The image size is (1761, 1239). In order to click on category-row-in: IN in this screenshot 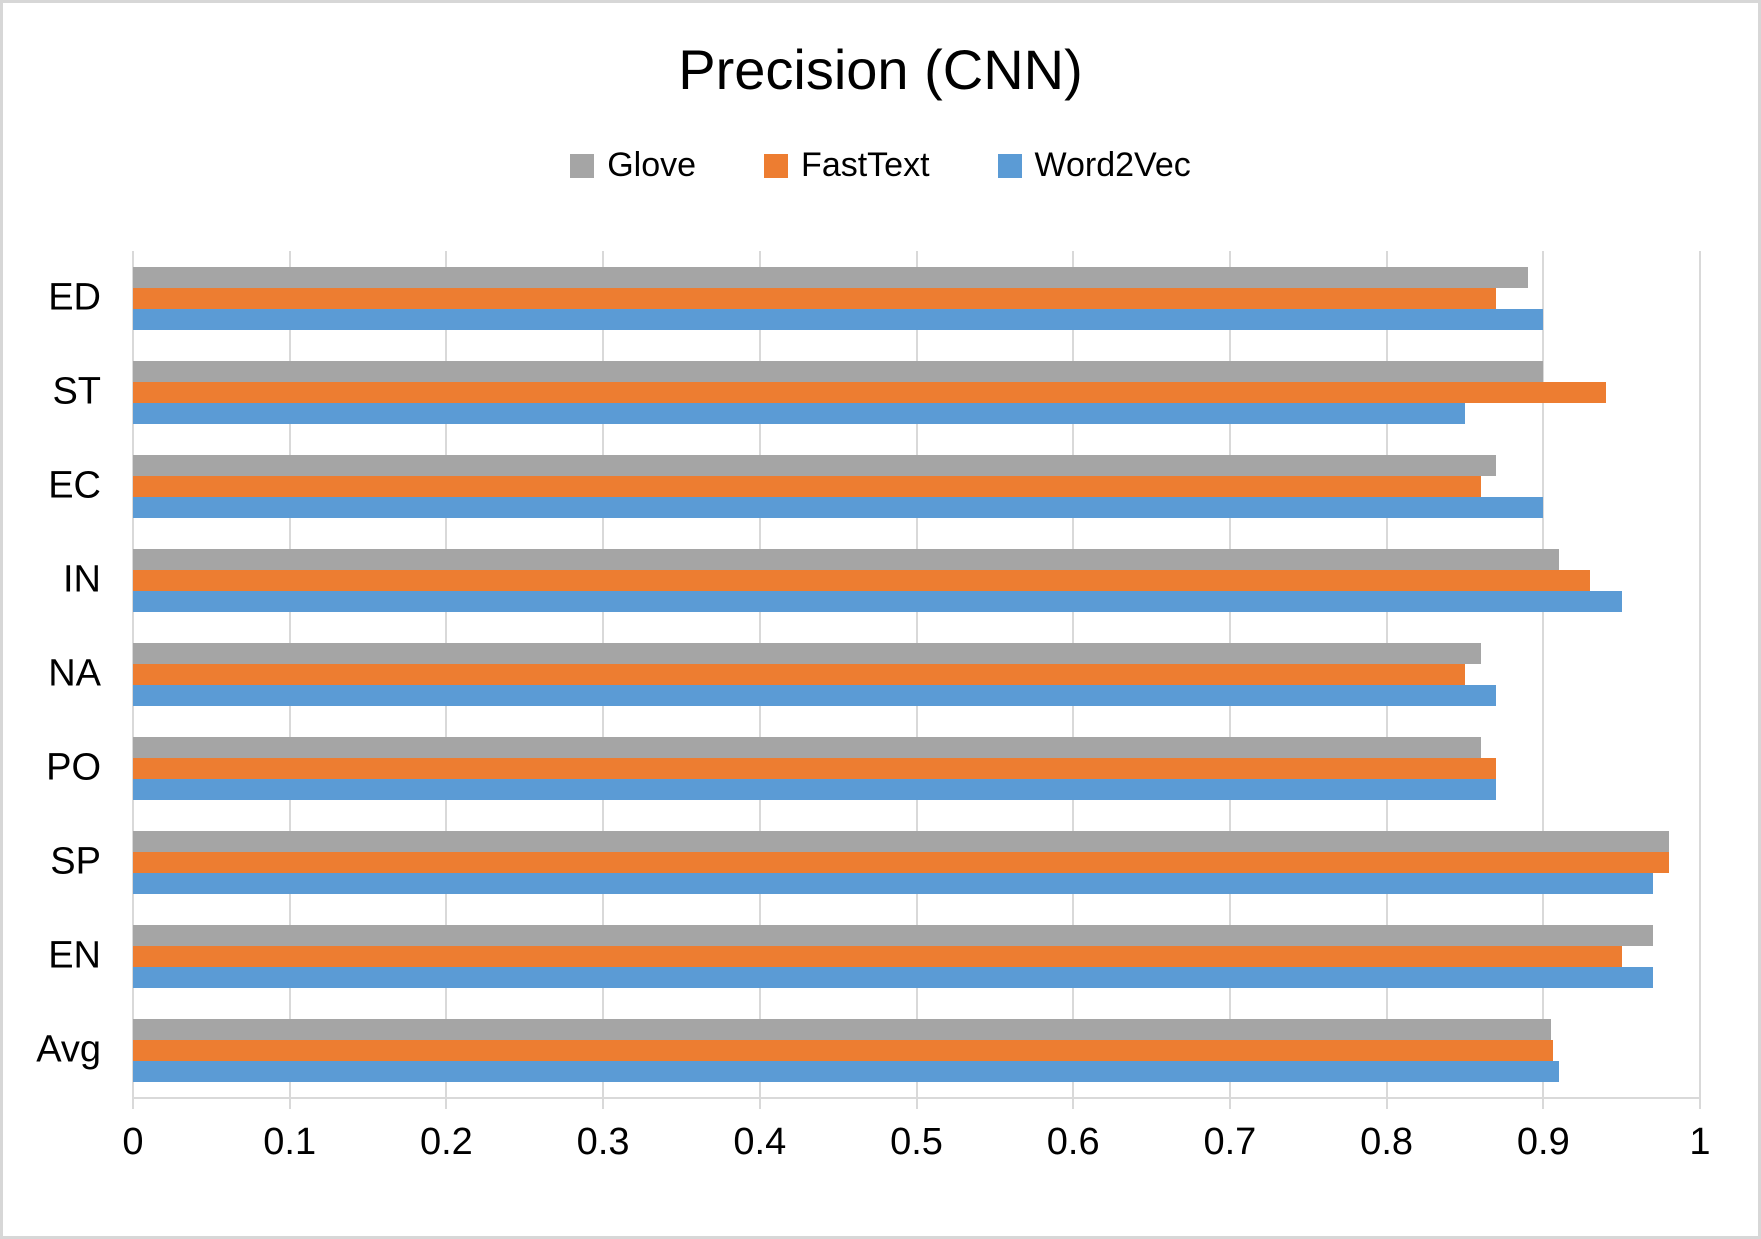, I will do `click(881, 580)`.